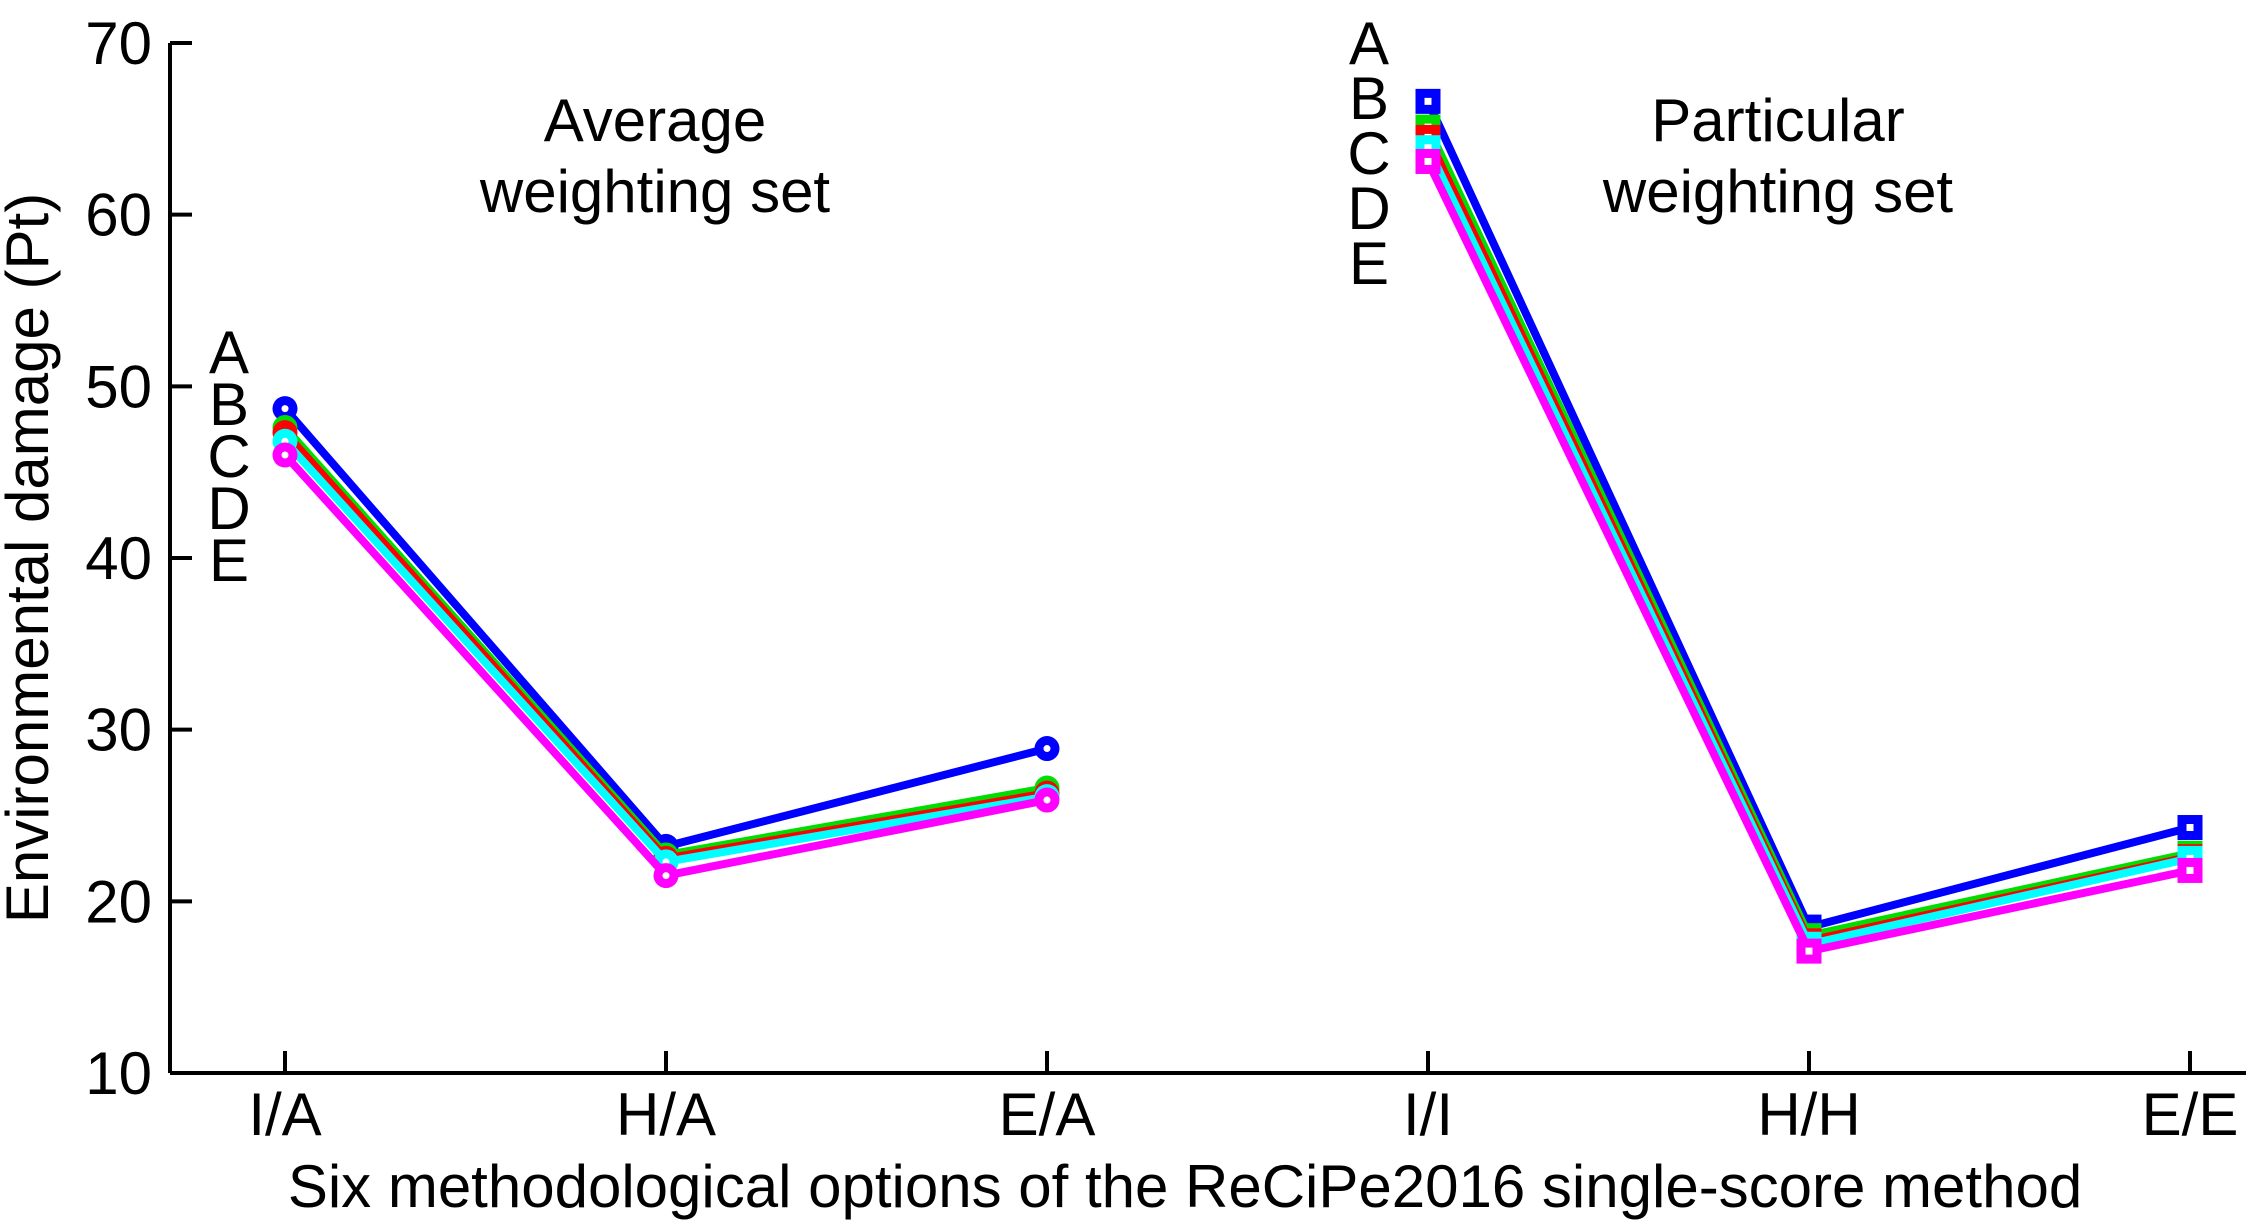 Image resolution: width=2251 pixels, height=1230 pixels. Describe the element at coordinates (118, 558) in the screenshot. I see `y-tick-label: 40` at that location.